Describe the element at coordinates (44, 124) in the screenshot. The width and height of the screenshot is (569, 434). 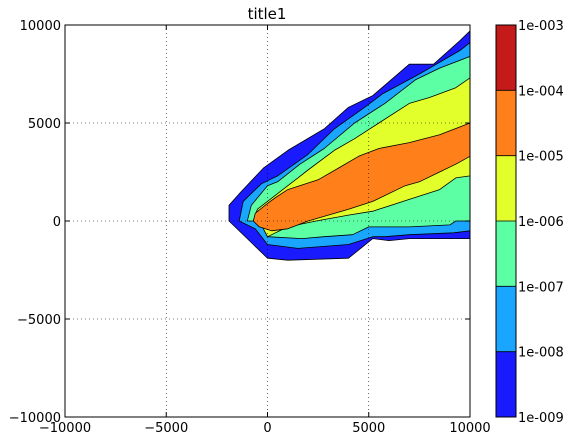
I see `y-tick-label: 5000` at that location.